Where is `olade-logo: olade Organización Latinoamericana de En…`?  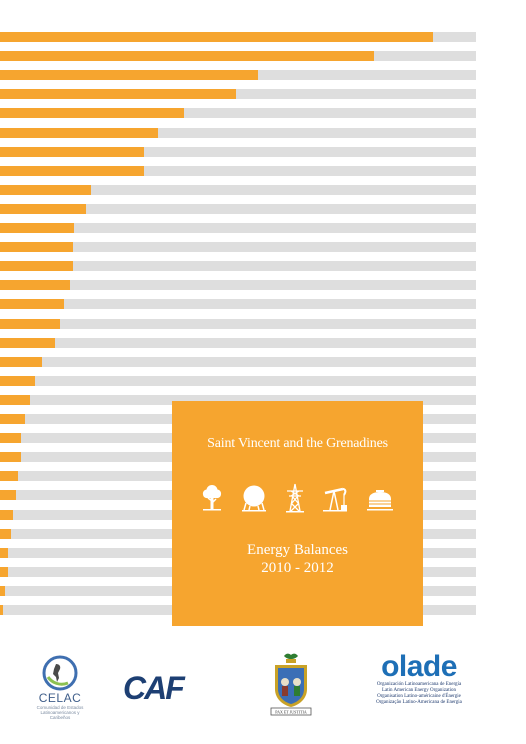 olade-logo: olade Organización Latinoamericana de En… is located at coordinates (419, 679).